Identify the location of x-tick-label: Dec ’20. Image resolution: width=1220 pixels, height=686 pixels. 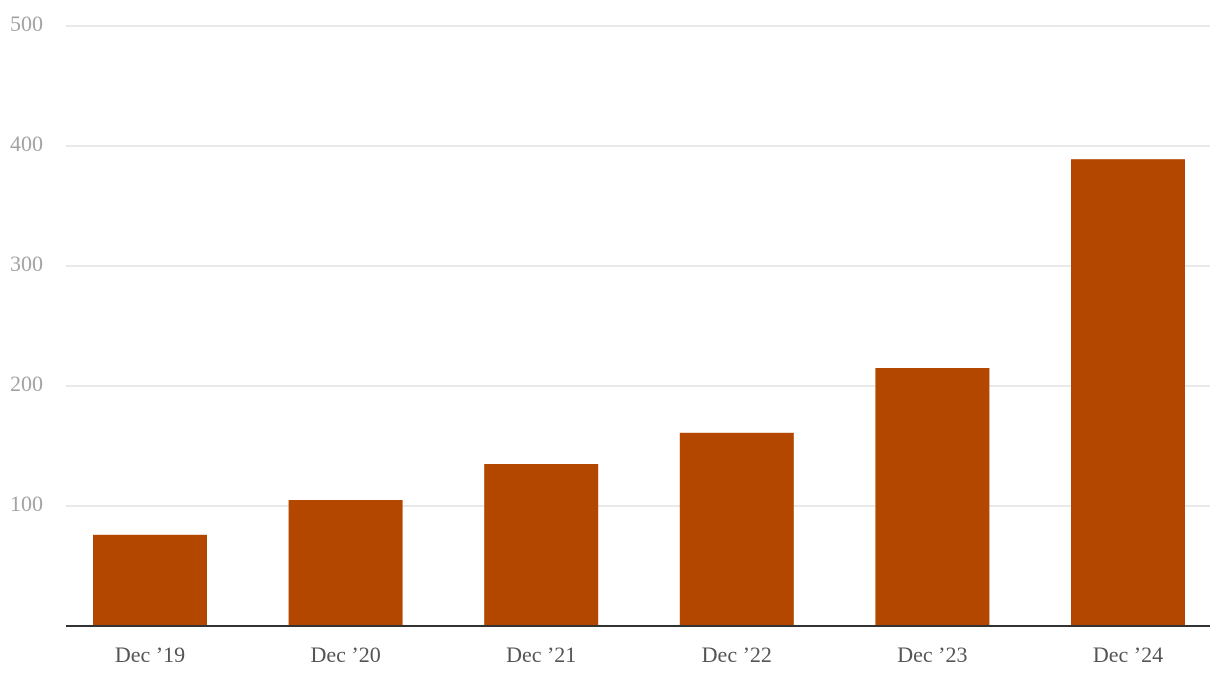
(345, 654).